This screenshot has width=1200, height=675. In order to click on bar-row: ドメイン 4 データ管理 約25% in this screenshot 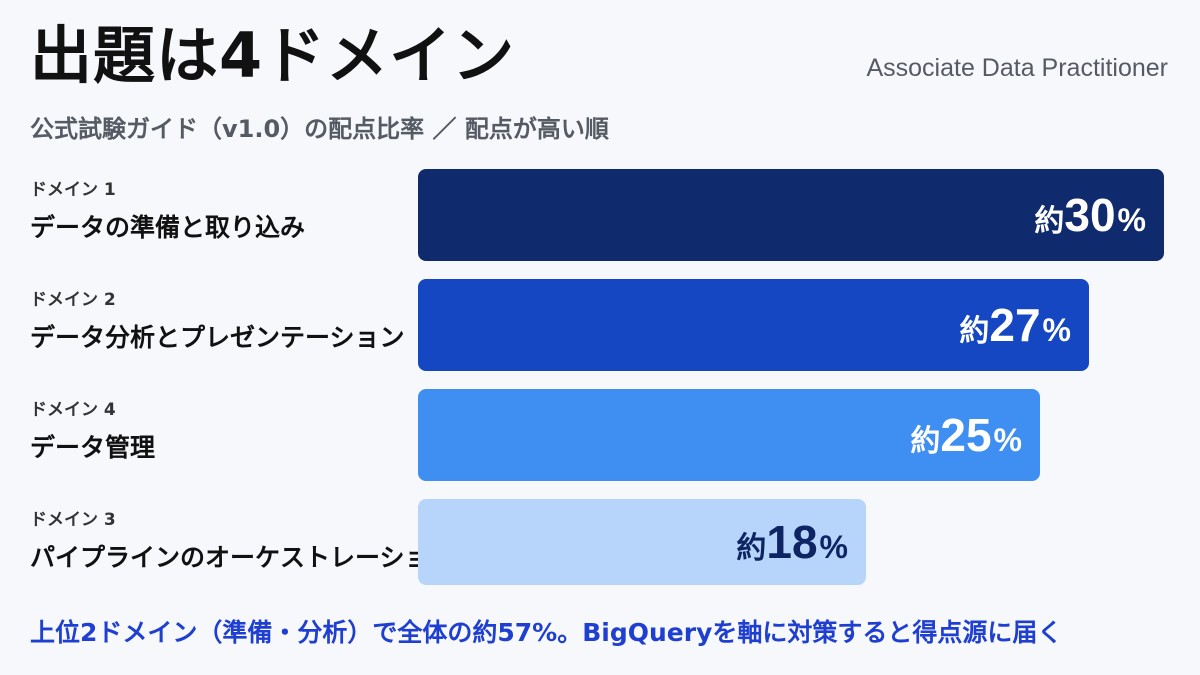, I will do `click(600, 435)`.